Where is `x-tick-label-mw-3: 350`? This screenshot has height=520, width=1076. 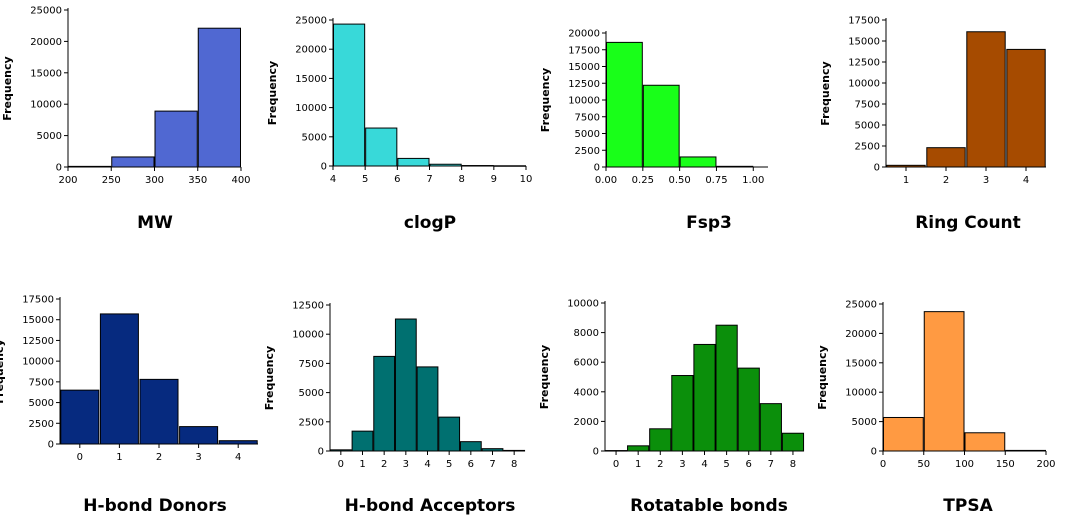
x-tick-label-mw-3: 350 is located at coordinates (197, 180).